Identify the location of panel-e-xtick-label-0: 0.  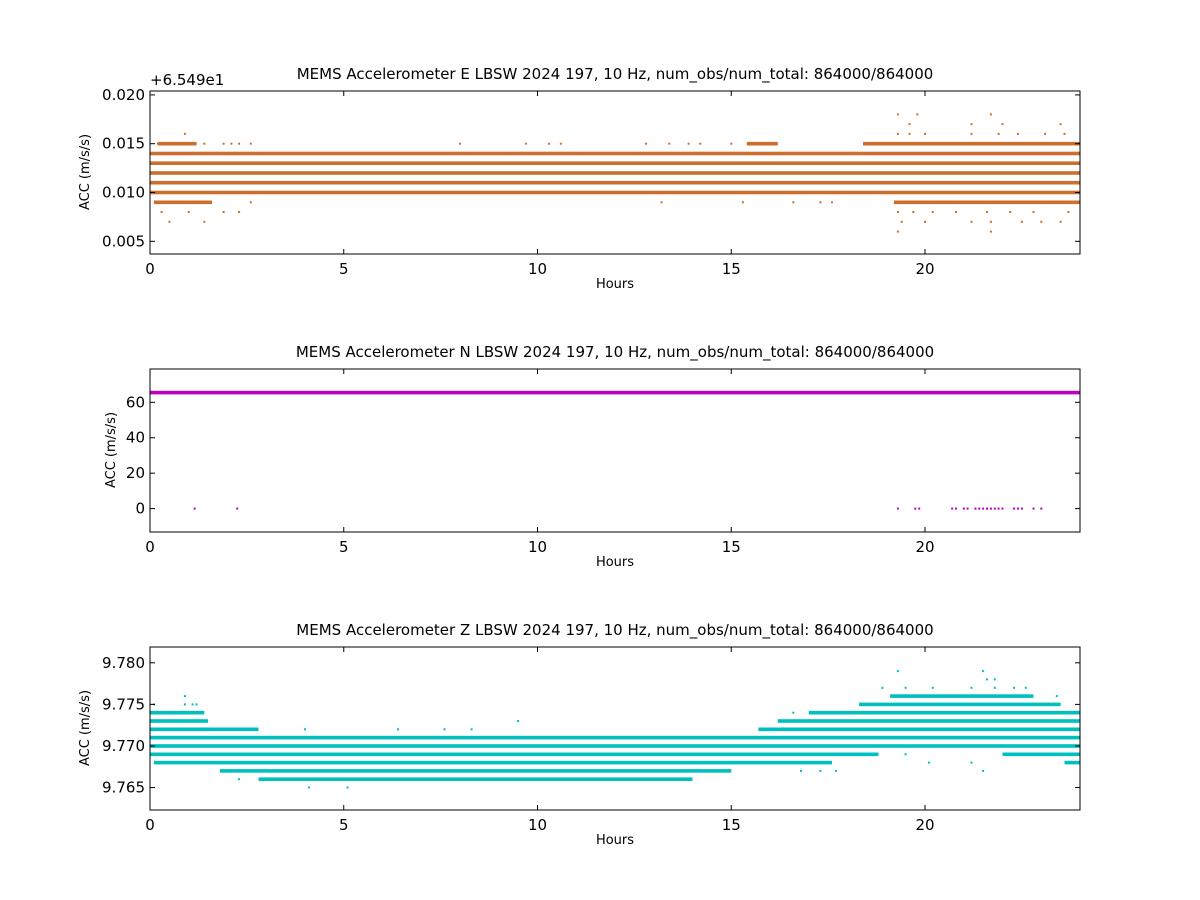
(150, 269).